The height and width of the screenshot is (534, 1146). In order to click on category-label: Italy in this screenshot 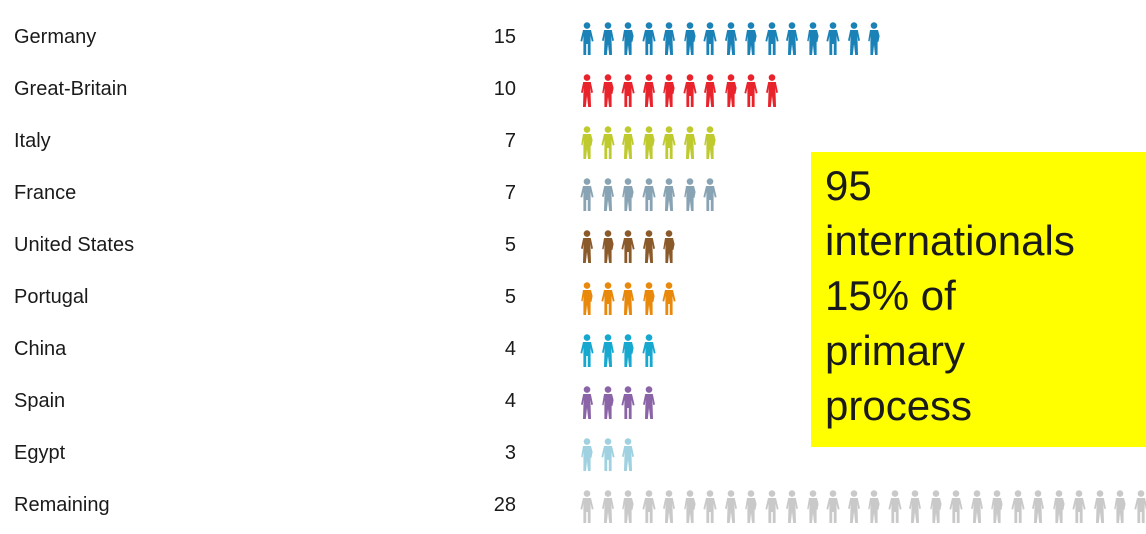, I will do `click(32, 141)`.